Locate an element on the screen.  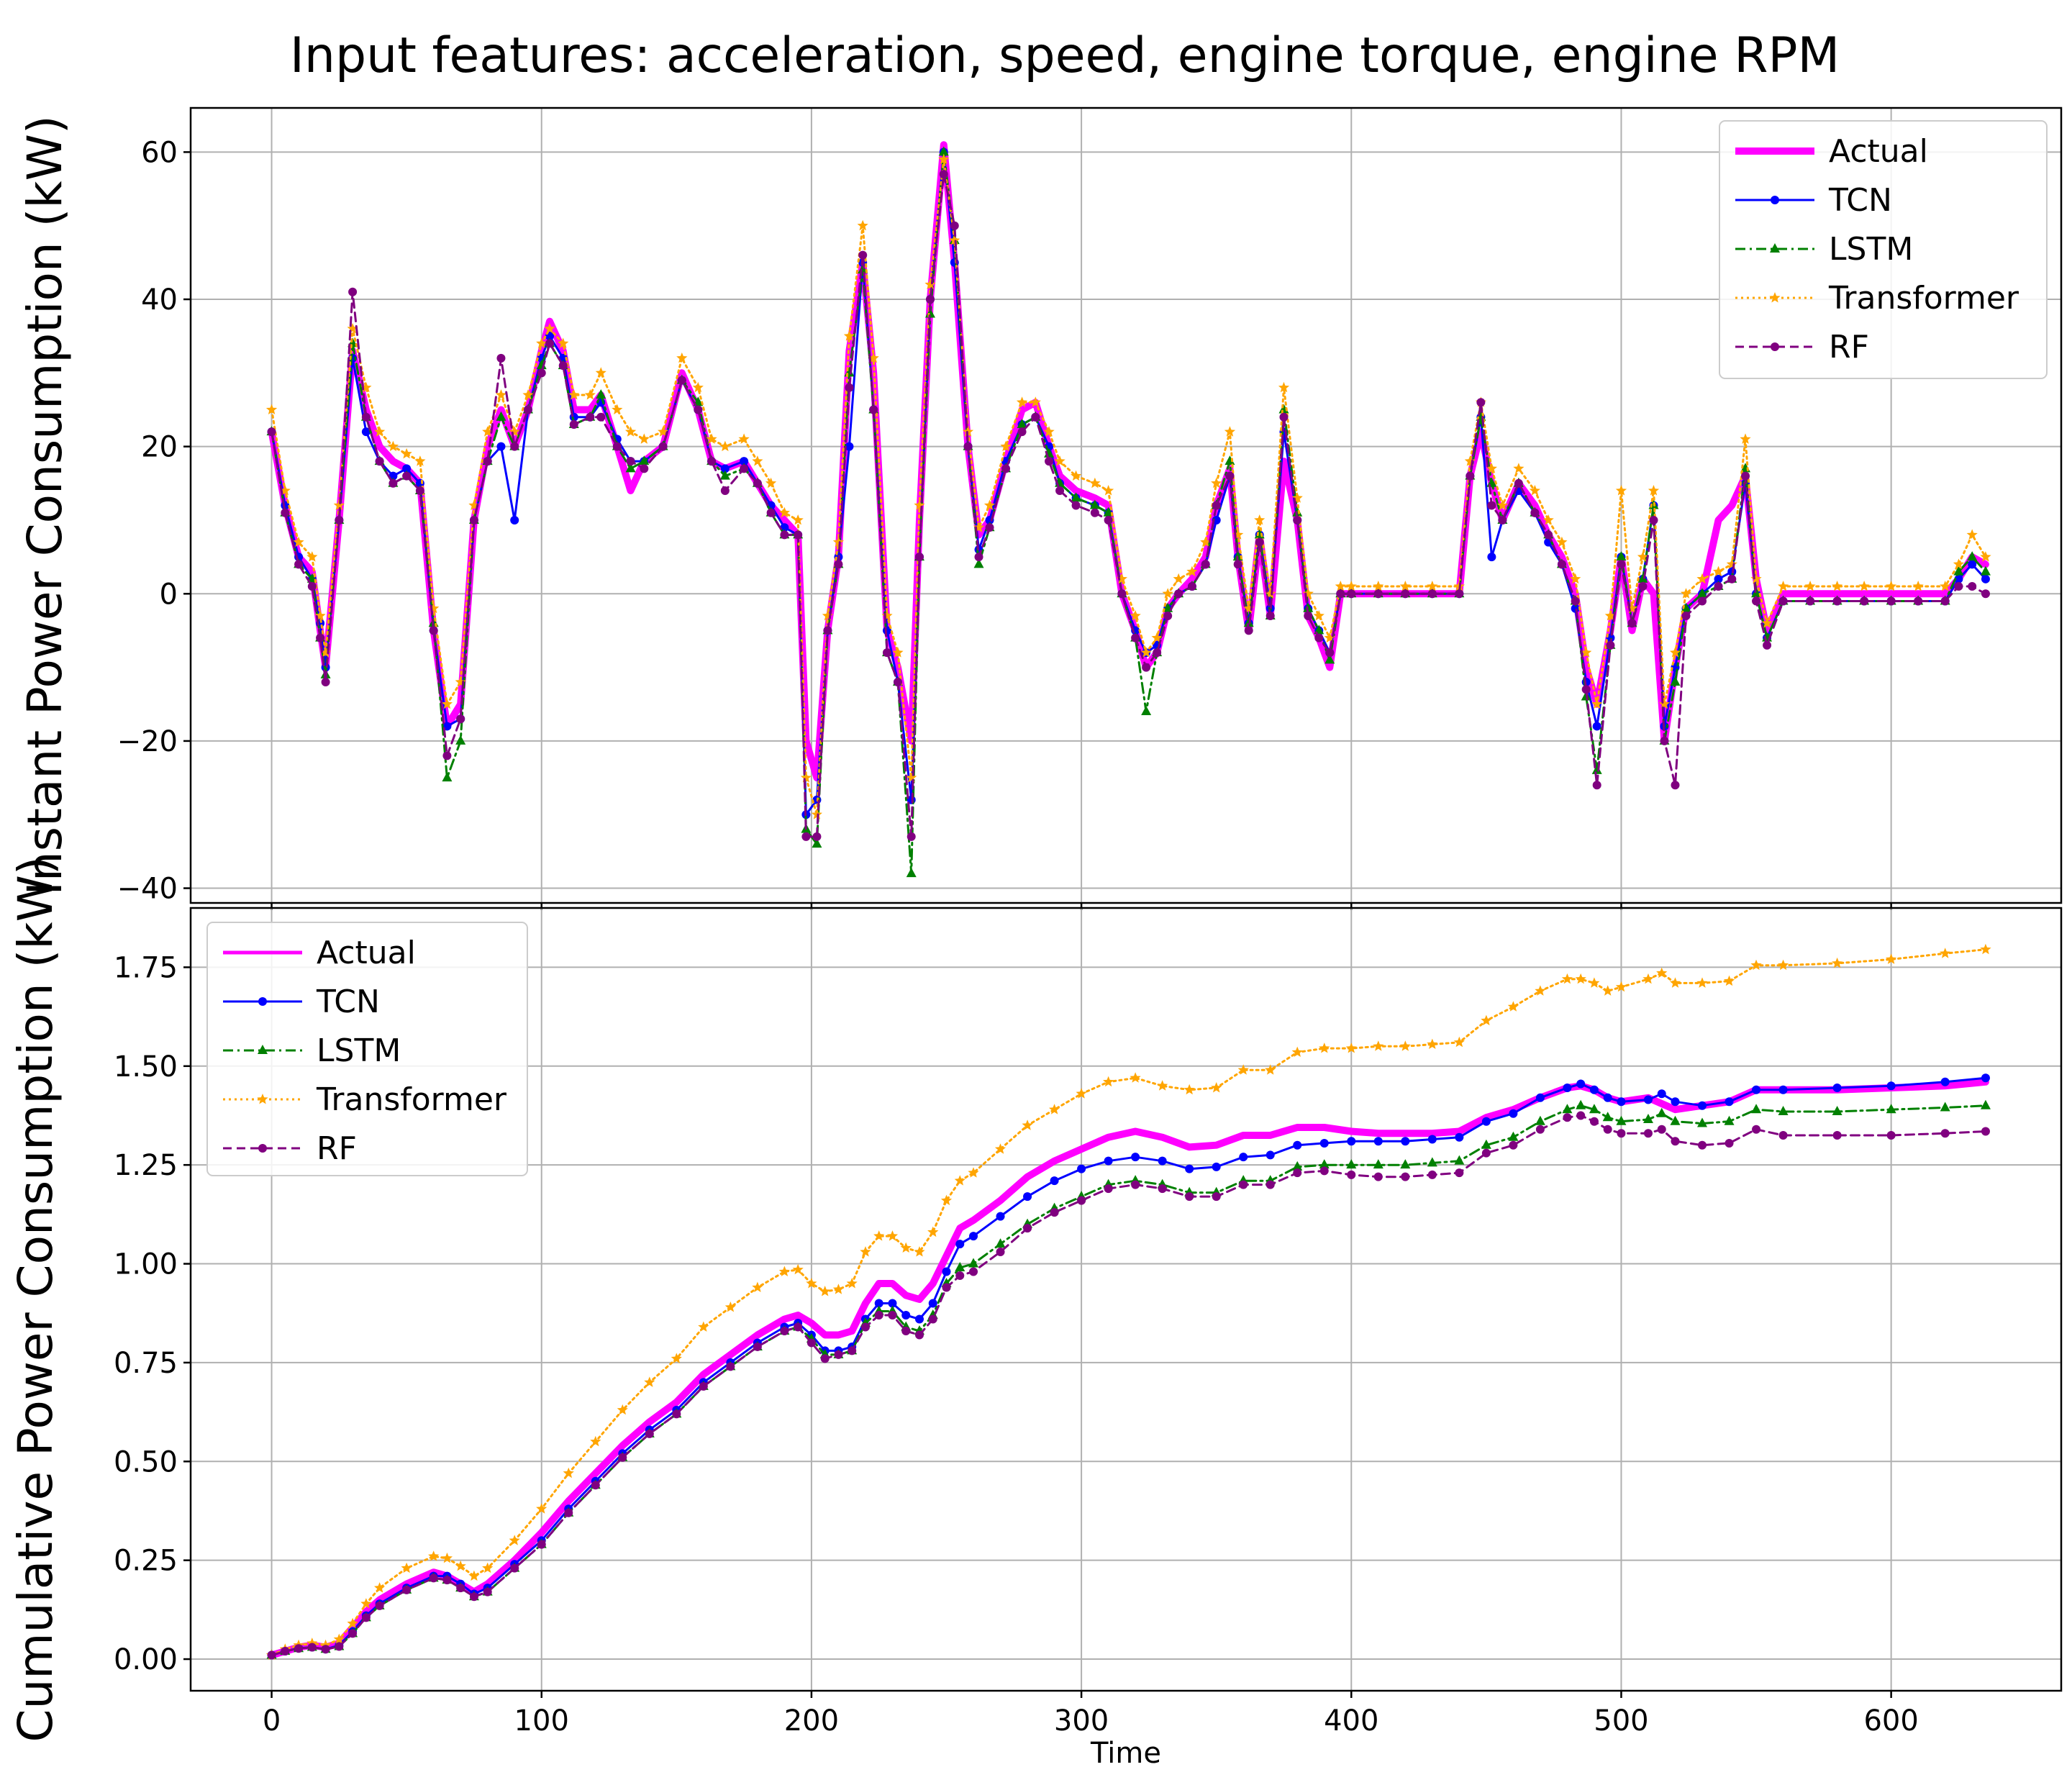
x-tick-label: 300 is located at coordinates (1081, 1721).